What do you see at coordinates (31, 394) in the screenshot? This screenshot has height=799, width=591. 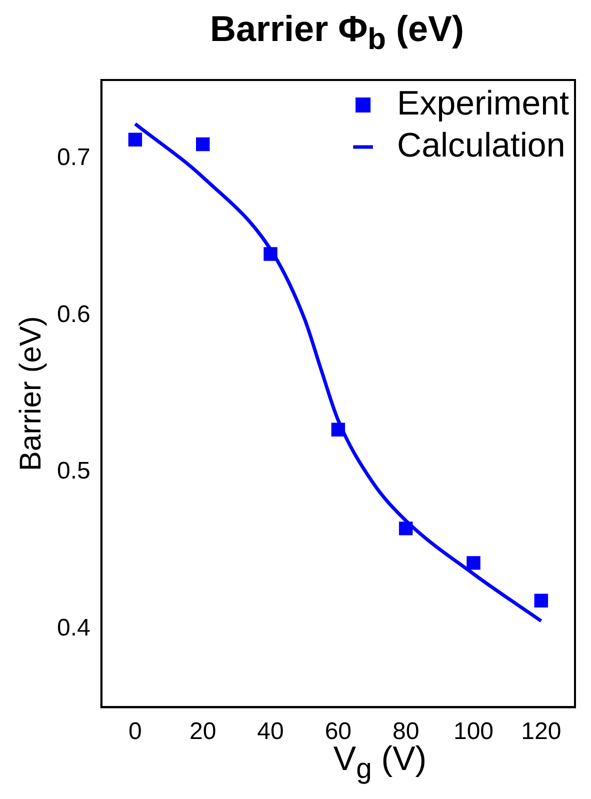 I see `y-axis-title: Barrier (eV)` at bounding box center [31, 394].